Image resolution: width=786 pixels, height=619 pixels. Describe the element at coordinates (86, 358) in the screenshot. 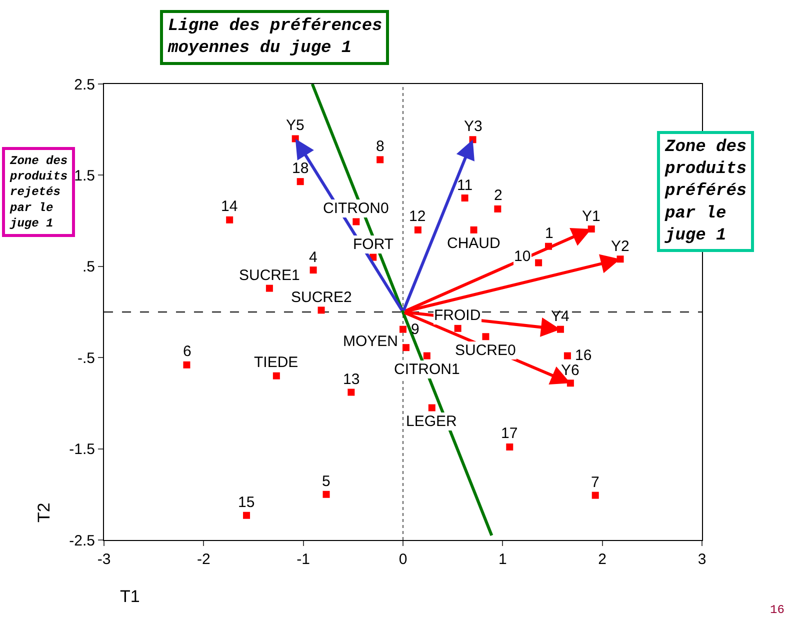

I see `y-tick-label: -.5` at that location.